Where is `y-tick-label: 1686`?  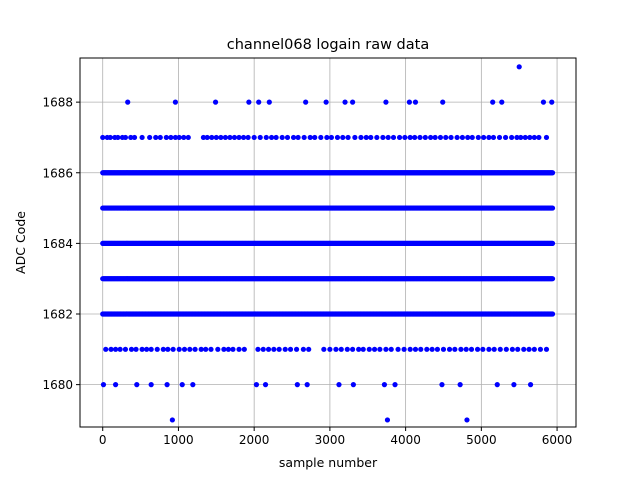 y-tick-label: 1686 is located at coordinates (57, 173).